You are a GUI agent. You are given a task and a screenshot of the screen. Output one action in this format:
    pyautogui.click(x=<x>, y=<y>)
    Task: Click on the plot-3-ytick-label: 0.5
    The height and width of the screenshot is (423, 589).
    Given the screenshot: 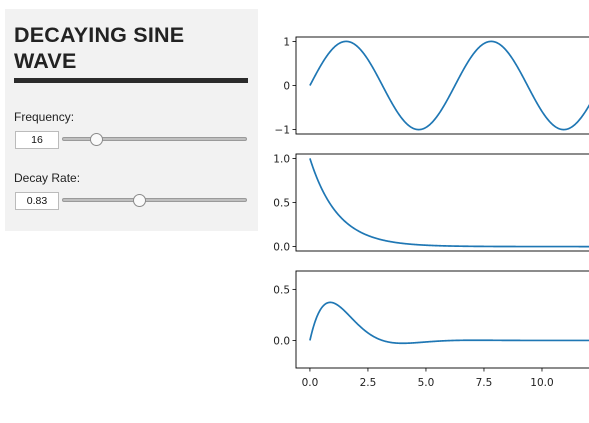 What is the action you would take?
    pyautogui.click(x=281, y=290)
    